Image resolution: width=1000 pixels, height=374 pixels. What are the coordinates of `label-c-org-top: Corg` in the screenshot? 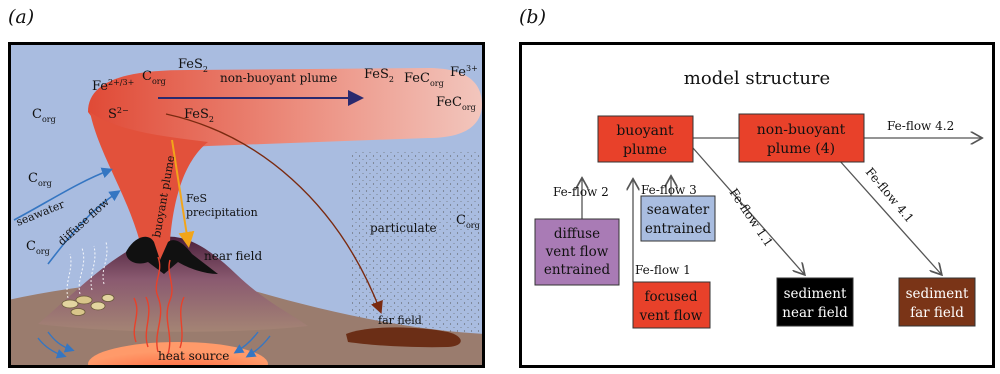 It's located at (154, 77).